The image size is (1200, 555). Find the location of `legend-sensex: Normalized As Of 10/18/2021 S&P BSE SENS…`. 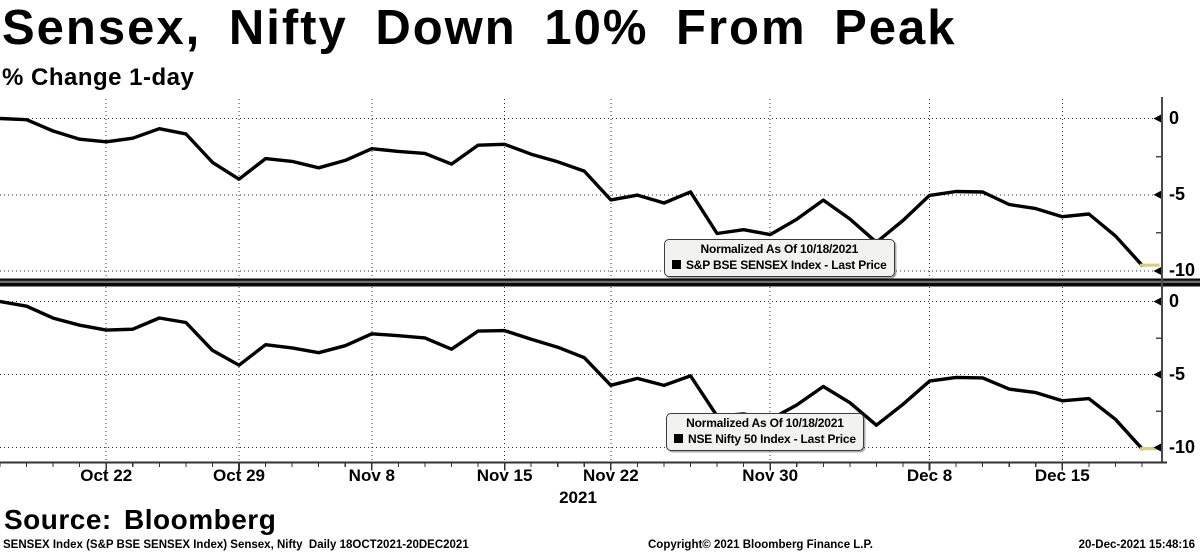

legend-sensex: Normalized As Of 10/18/2021 S&P BSE SENS… is located at coordinates (779, 258).